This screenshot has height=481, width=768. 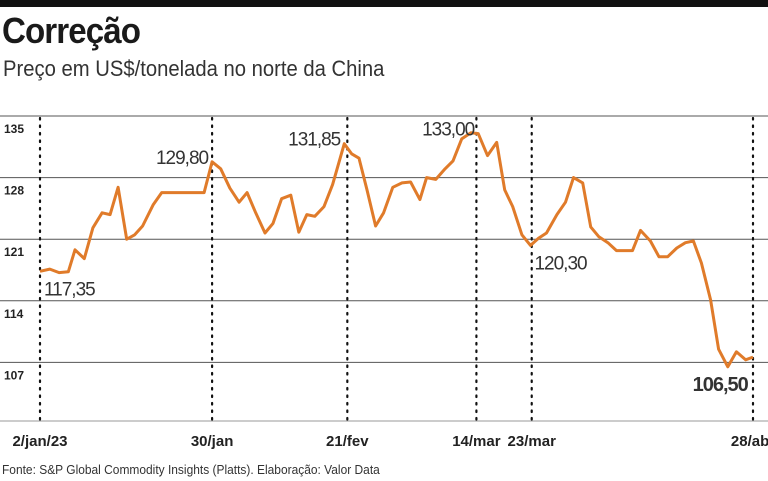 What do you see at coordinates (14, 129) in the screenshot?
I see `y-tick-label: 135` at bounding box center [14, 129].